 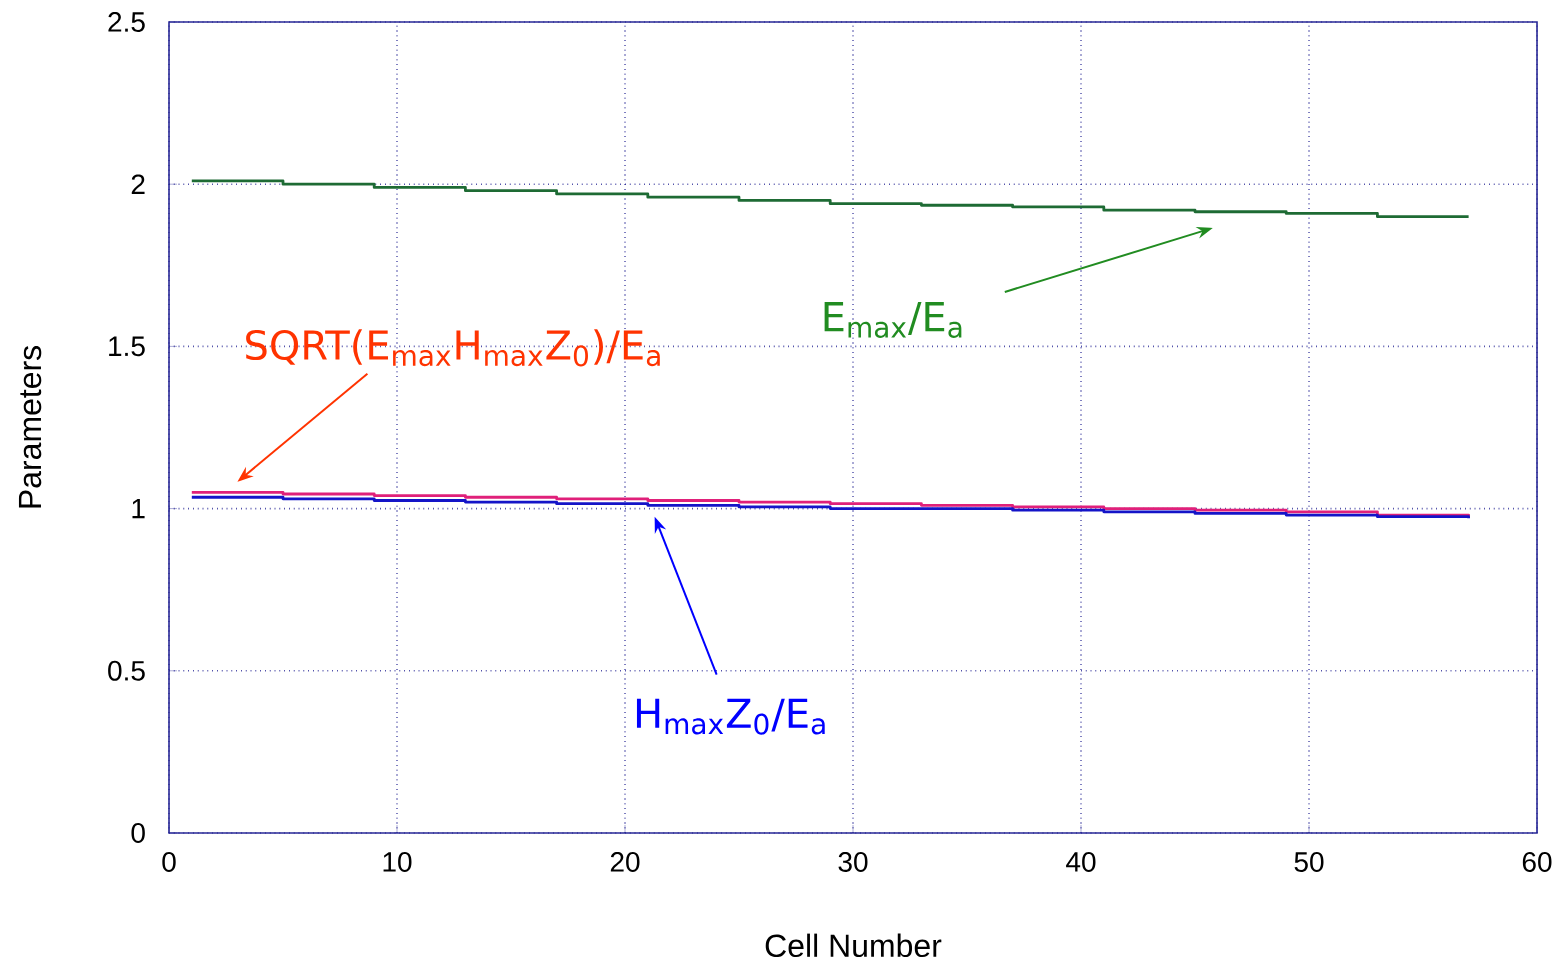 I want to click on x-tick-label: 50, so click(x=1309, y=862).